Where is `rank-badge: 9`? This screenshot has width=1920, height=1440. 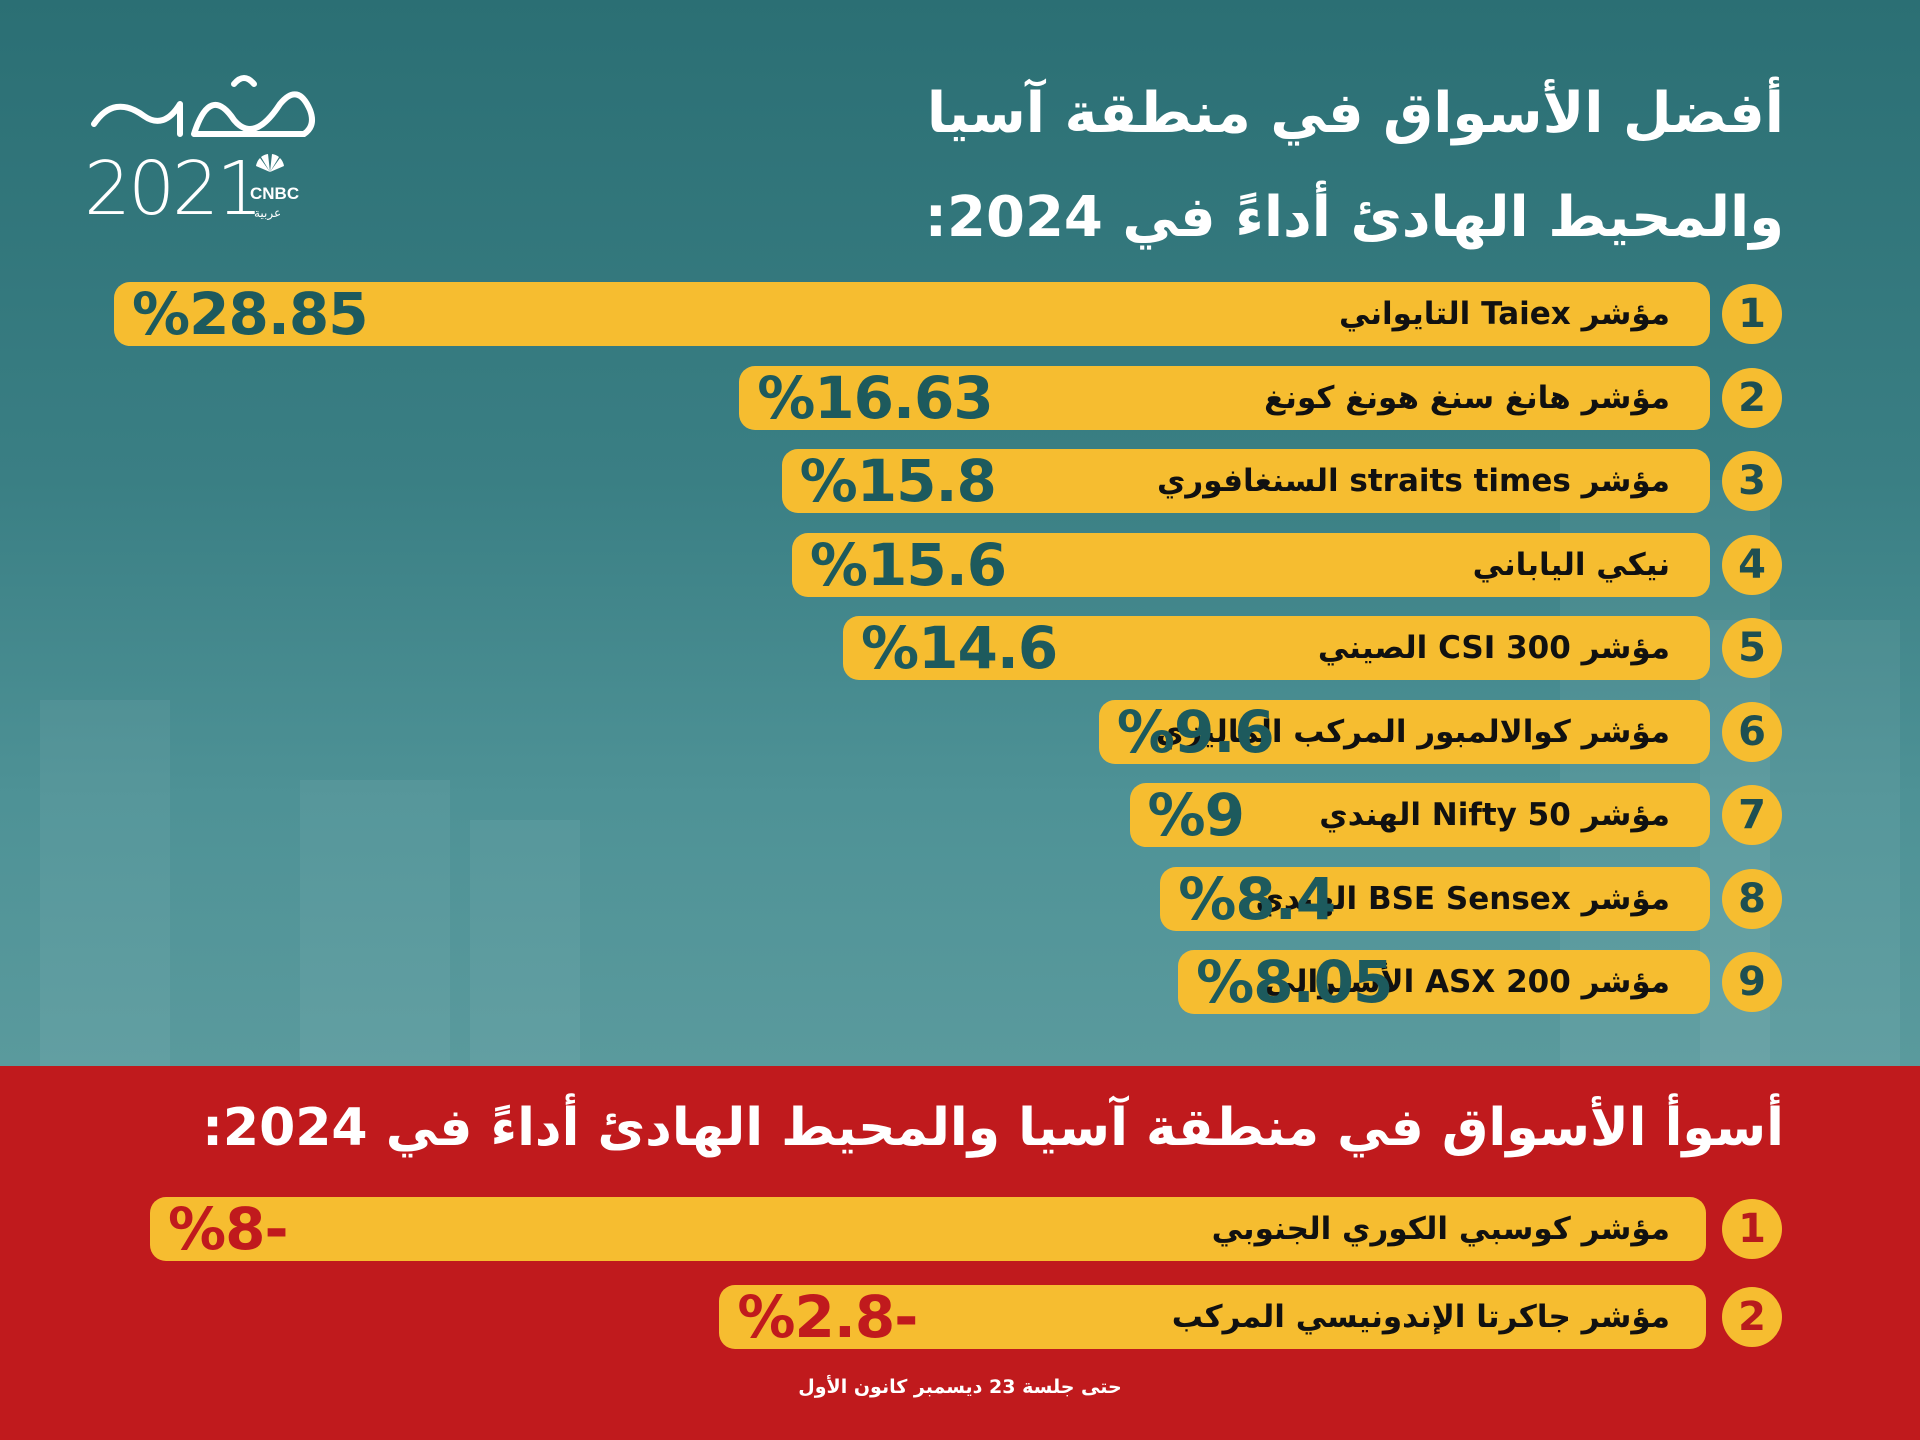
rank-badge: 9 is located at coordinates (1752, 982).